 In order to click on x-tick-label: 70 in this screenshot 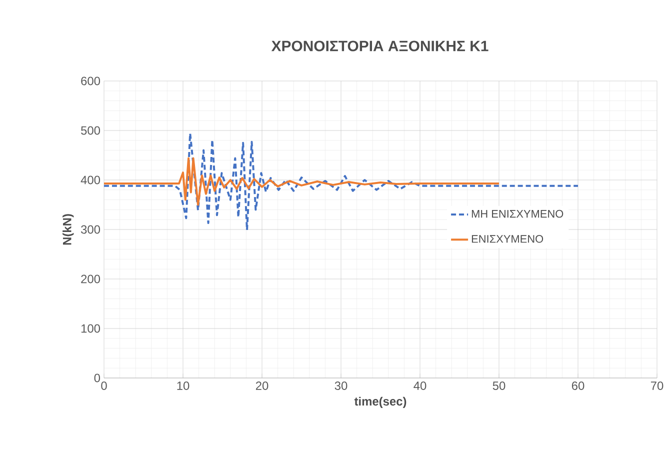, I will do `click(657, 386)`.